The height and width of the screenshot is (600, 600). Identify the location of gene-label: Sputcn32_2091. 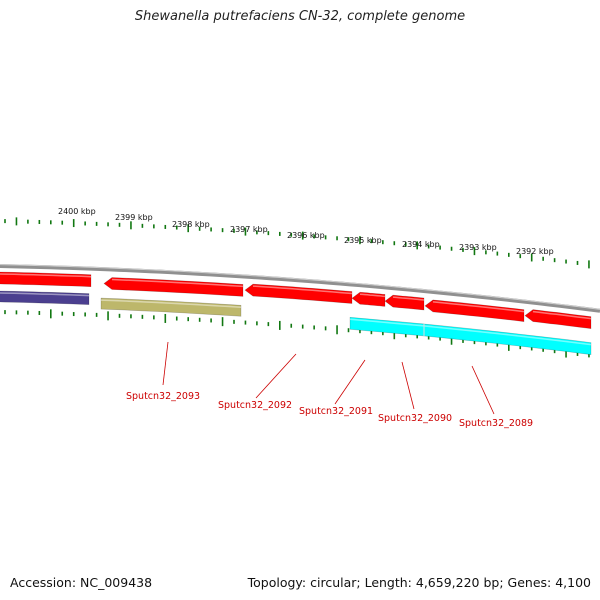
(336, 411).